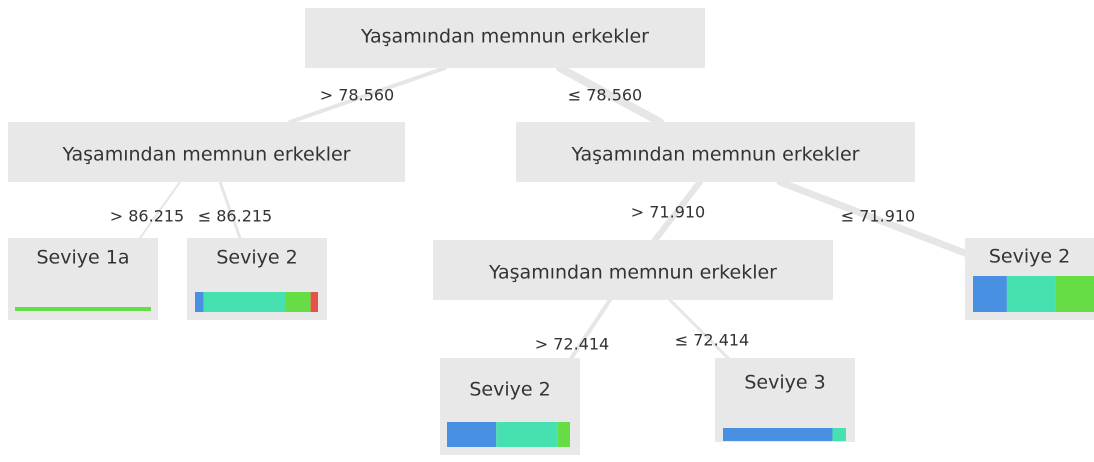  Describe the element at coordinates (668, 212) in the screenshot. I see `edge-label: > 71.910` at that location.